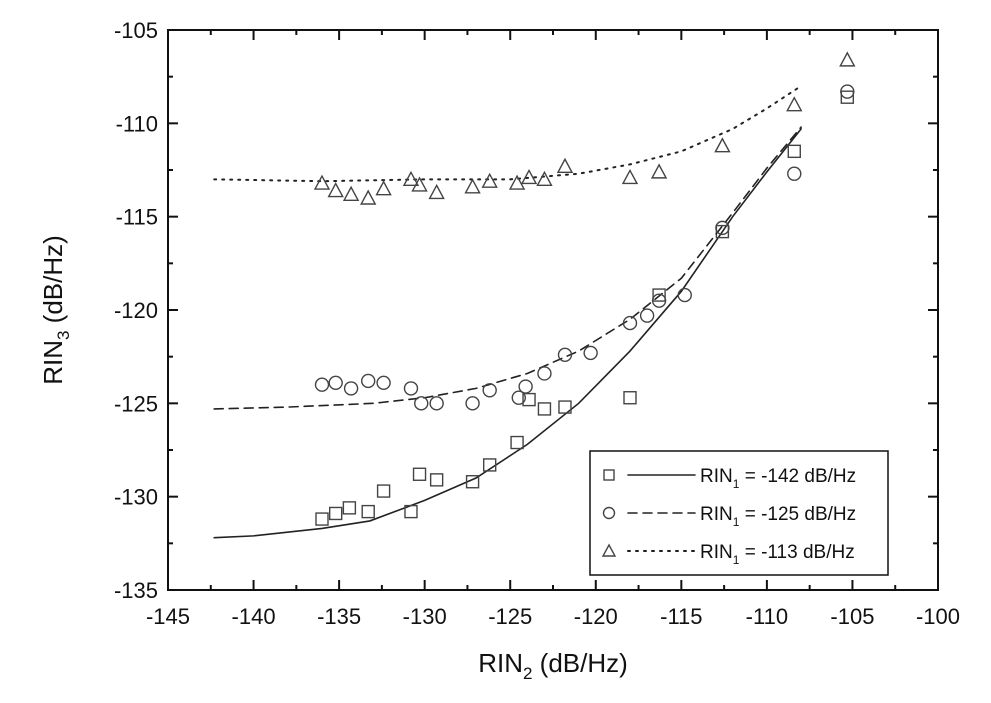  Describe the element at coordinates (168, 616) in the screenshot. I see `x-tick-label: -145` at that location.